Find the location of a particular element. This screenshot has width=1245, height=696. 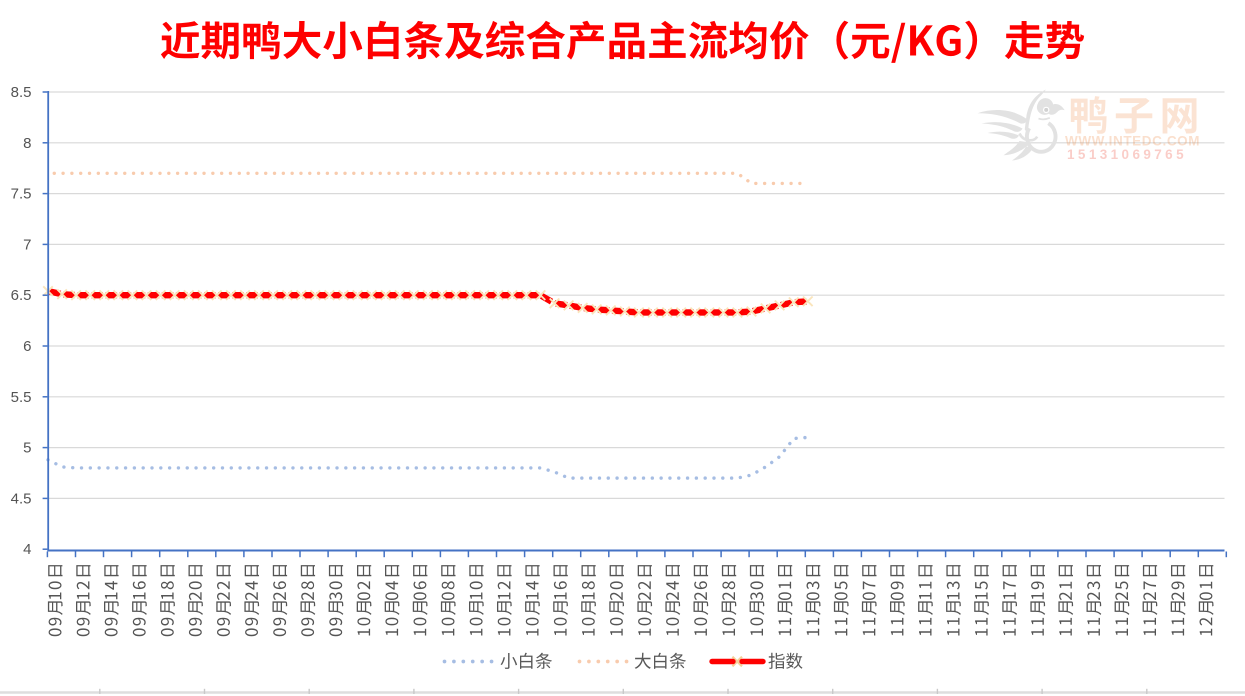

svg-text: 5.5 is located at coordinates (21, 397).